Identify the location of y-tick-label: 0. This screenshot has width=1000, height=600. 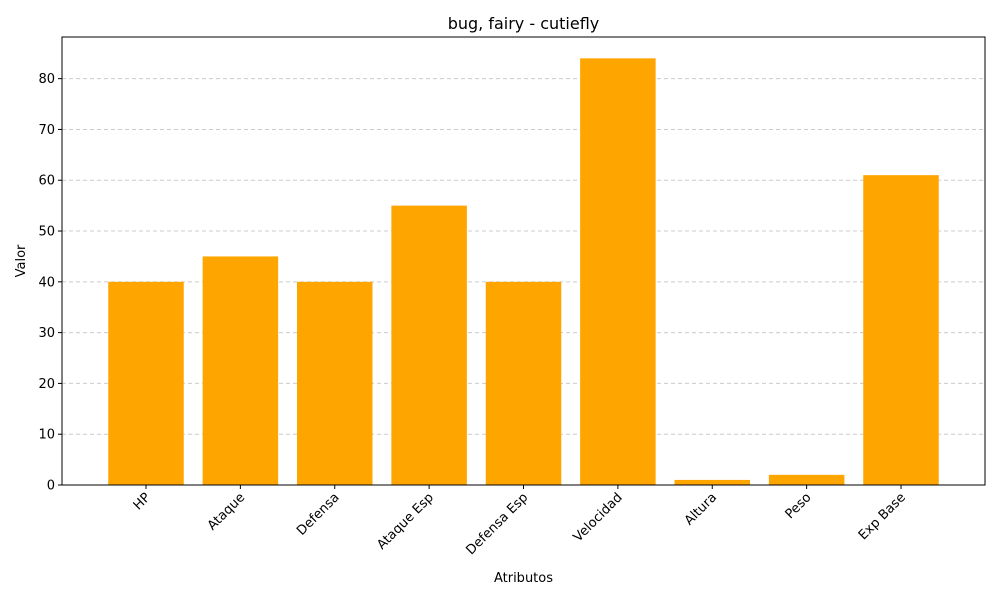
(51, 486).